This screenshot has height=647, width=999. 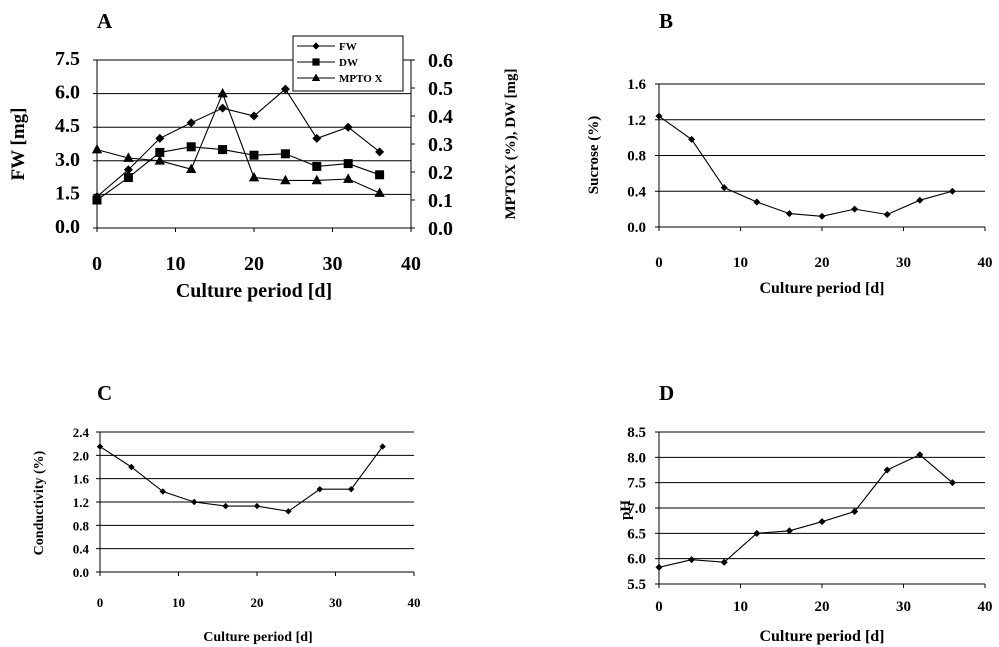 What do you see at coordinates (67, 193) in the screenshot?
I see `y-tick-label: 1.5` at bounding box center [67, 193].